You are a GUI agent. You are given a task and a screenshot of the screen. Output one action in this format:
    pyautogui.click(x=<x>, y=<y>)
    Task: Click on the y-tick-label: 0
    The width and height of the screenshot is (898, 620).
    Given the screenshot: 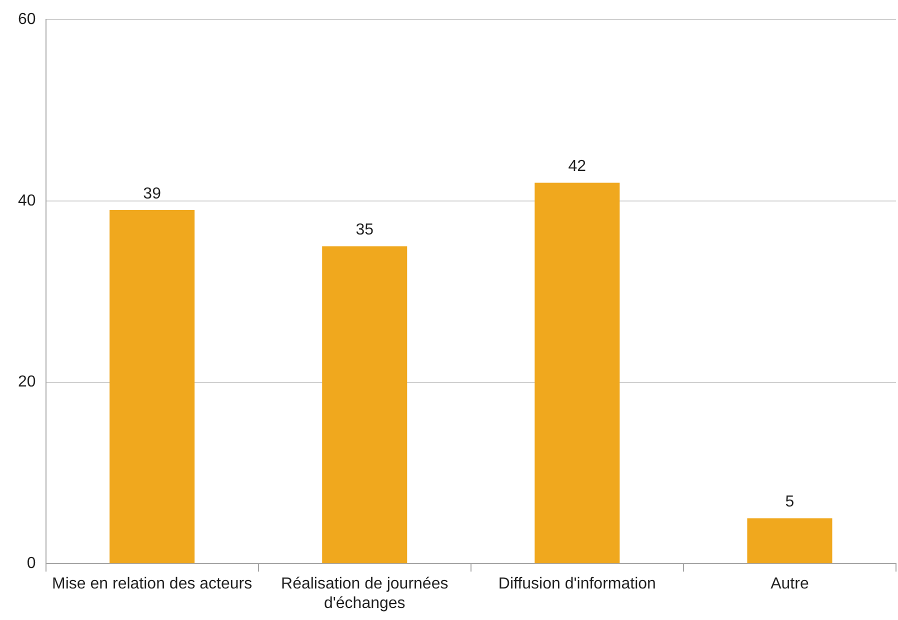 What is the action you would take?
    pyautogui.click(x=31, y=563)
    